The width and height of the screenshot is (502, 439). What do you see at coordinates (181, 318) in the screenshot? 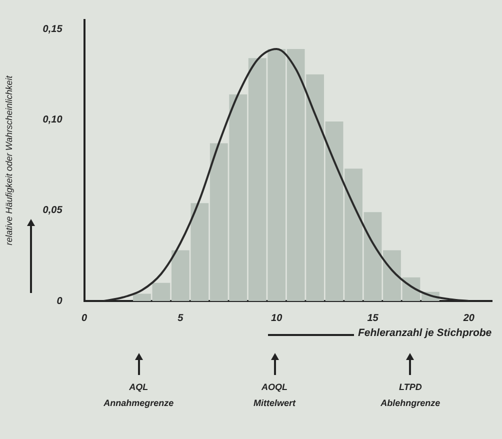
I see `x-tick-label: 5` at bounding box center [181, 318].